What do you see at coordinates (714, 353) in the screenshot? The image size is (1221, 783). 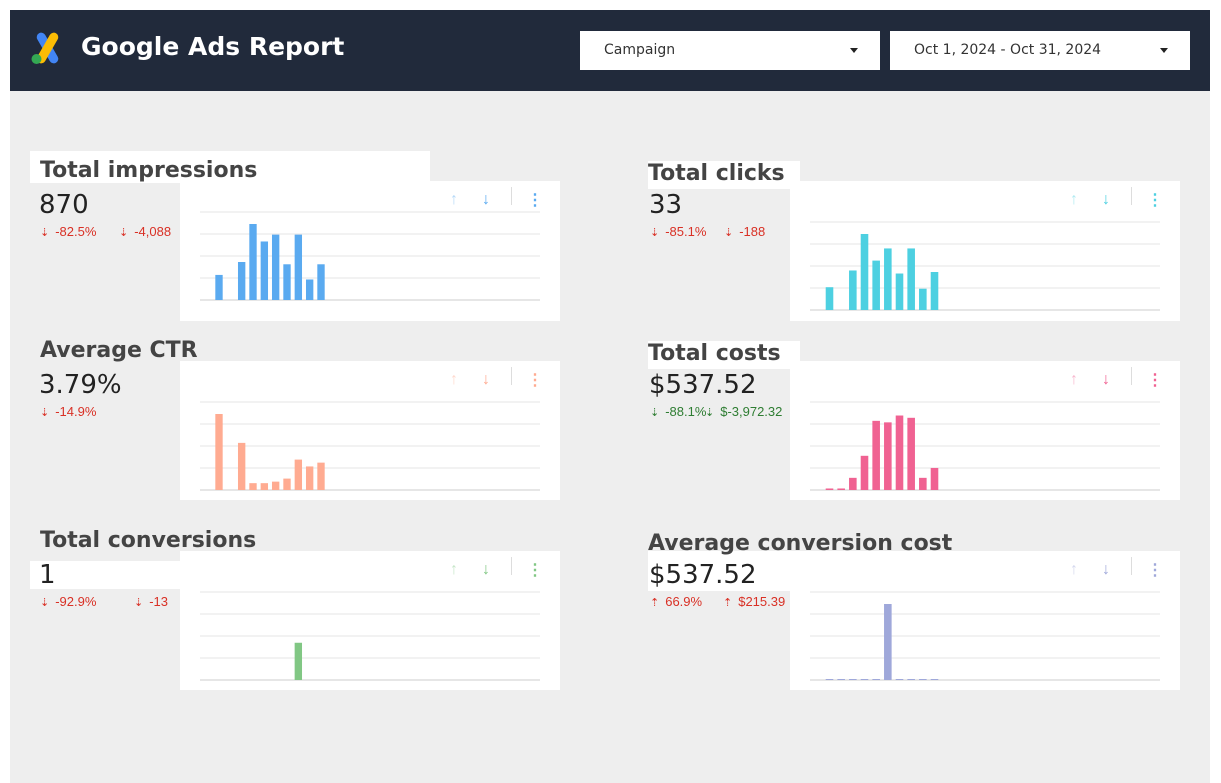 I see `costs-label: Total costs` at bounding box center [714, 353].